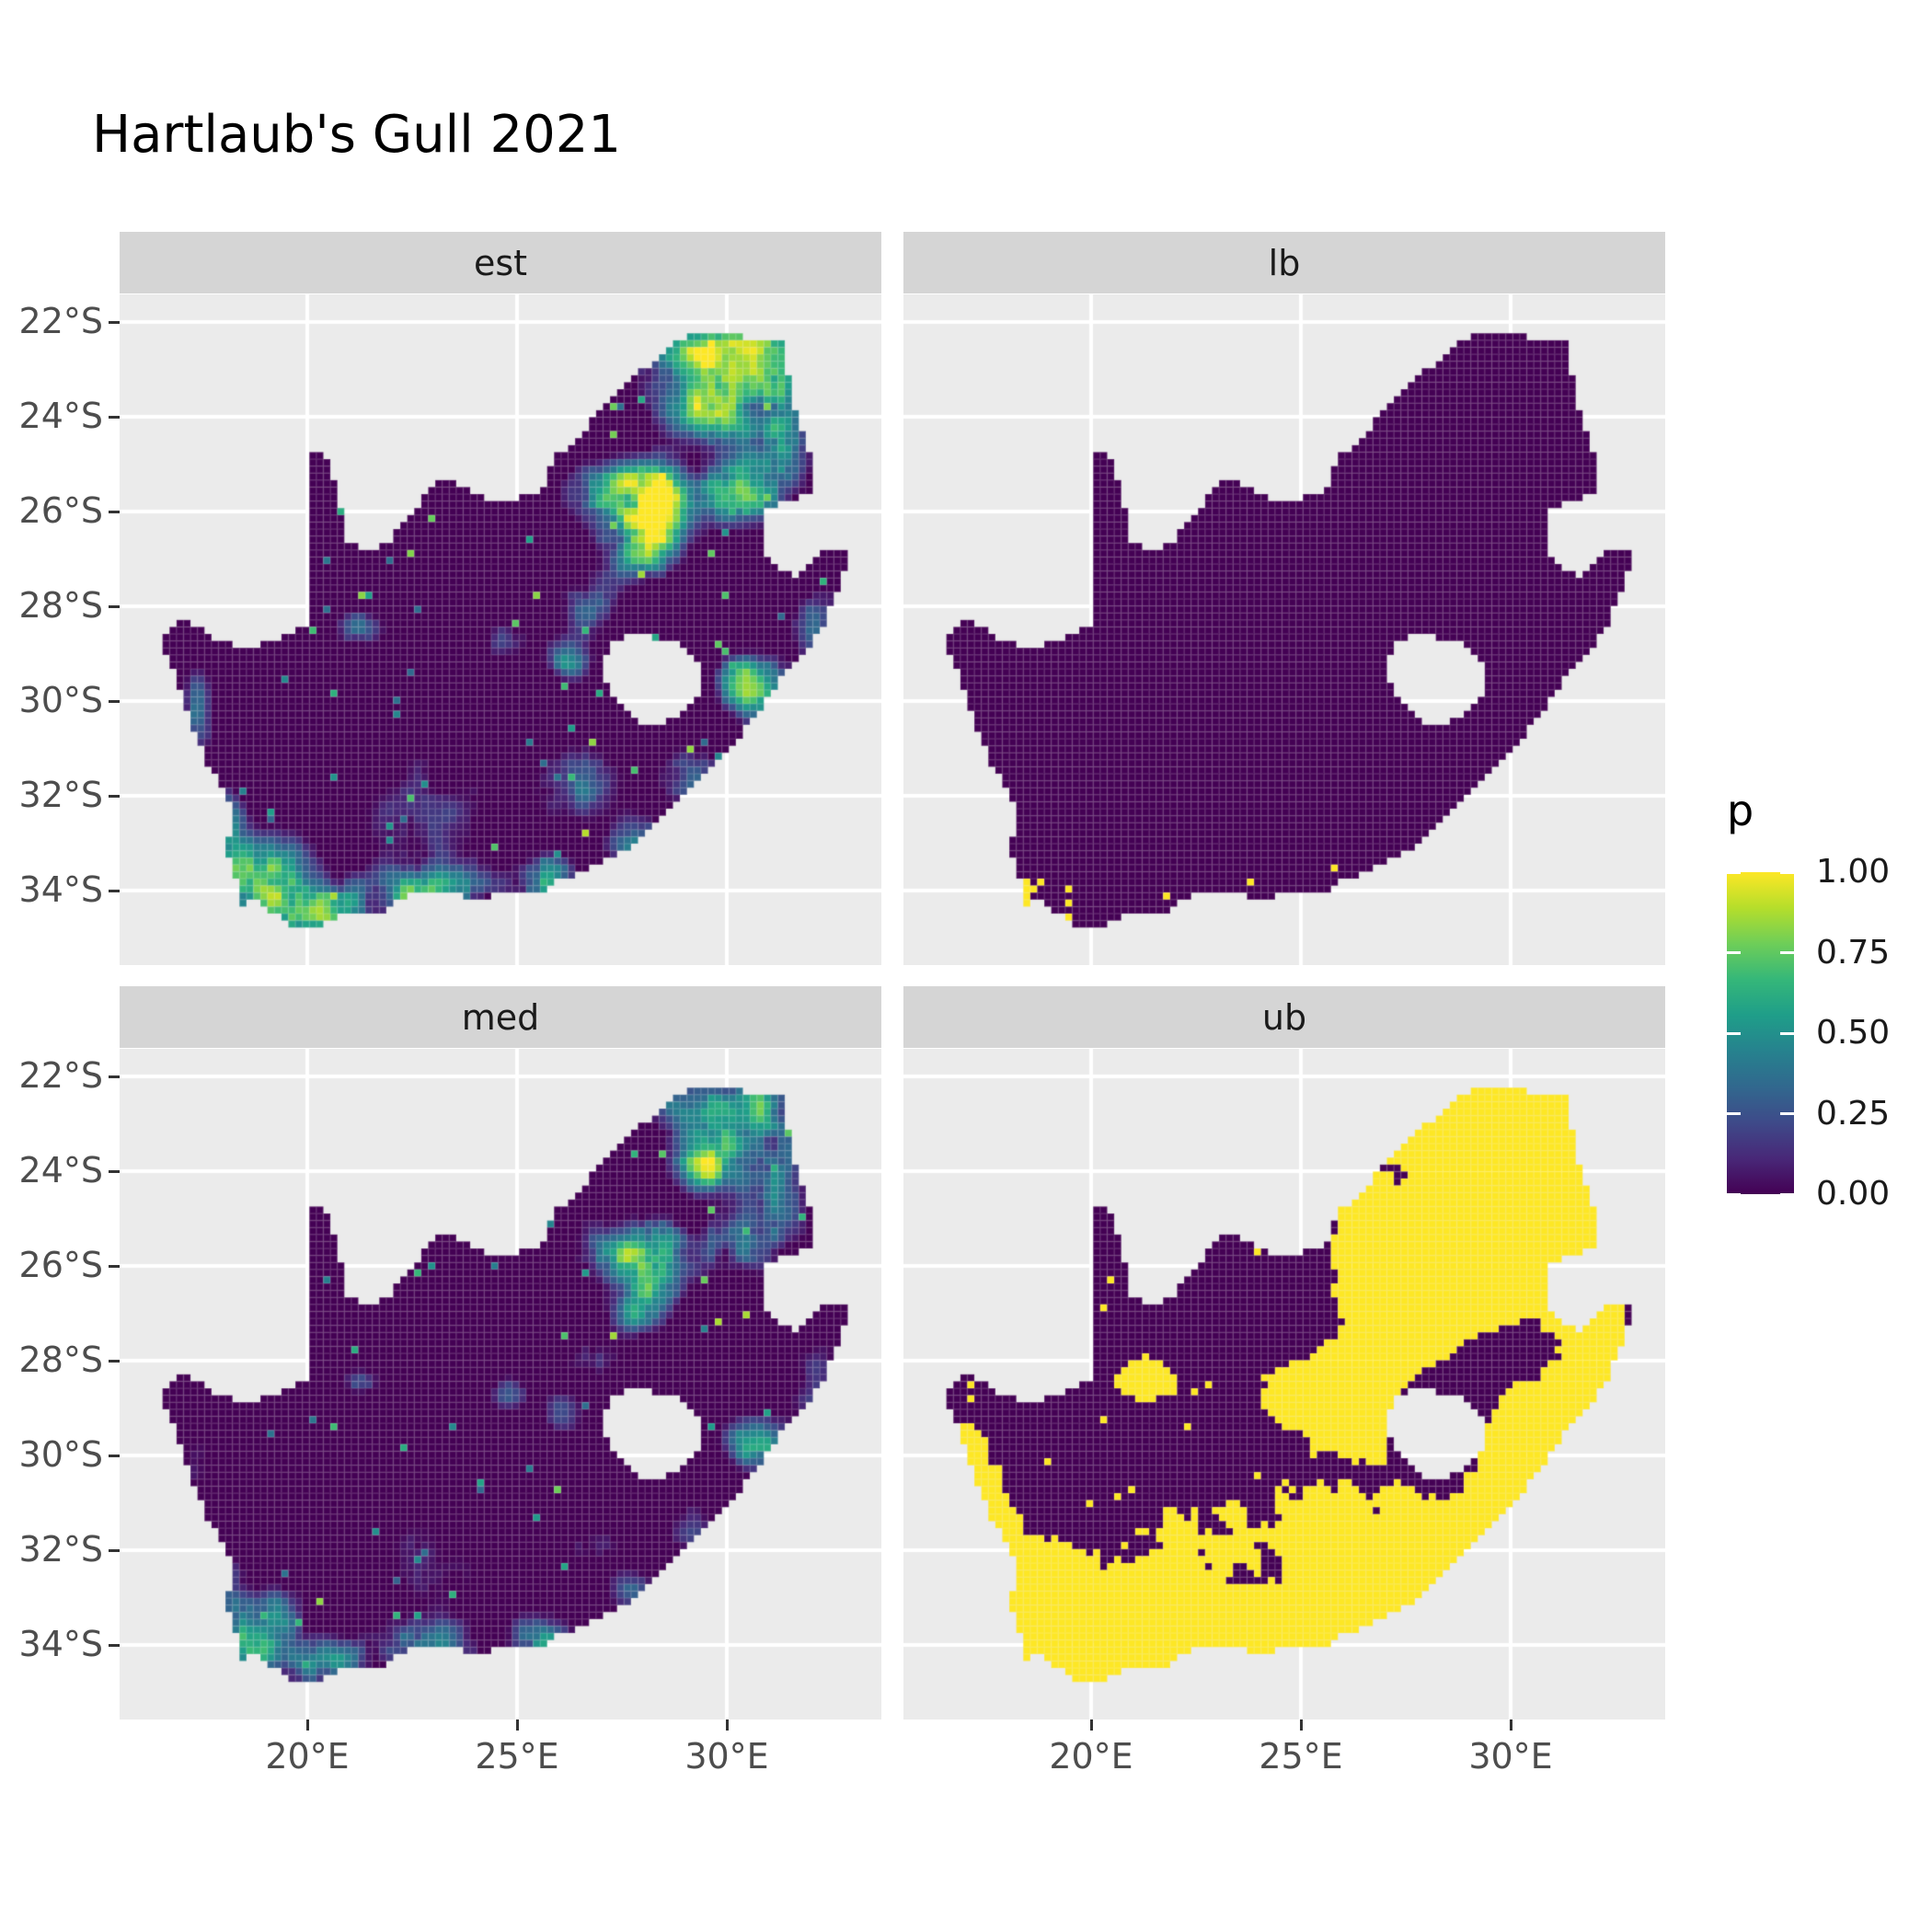 Image resolution: width=1932 pixels, height=1932 pixels. Describe the element at coordinates (1853, 952) in the screenshot. I see `legend-tick-label: 0.75` at that location.